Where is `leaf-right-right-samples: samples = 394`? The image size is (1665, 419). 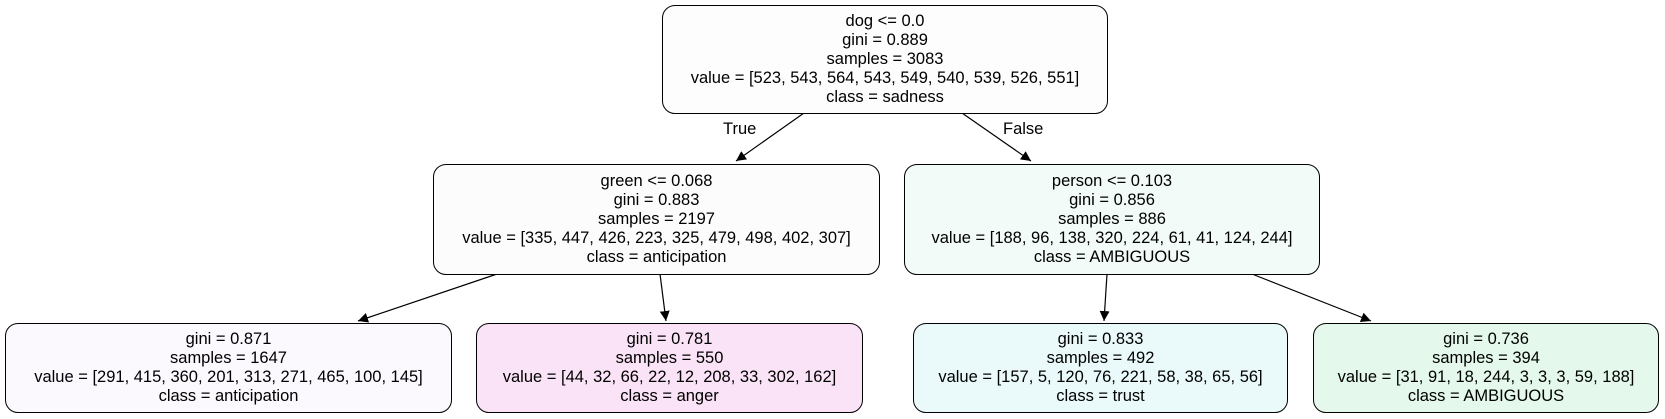 leaf-right-right-samples: samples = 394 is located at coordinates (1486, 358).